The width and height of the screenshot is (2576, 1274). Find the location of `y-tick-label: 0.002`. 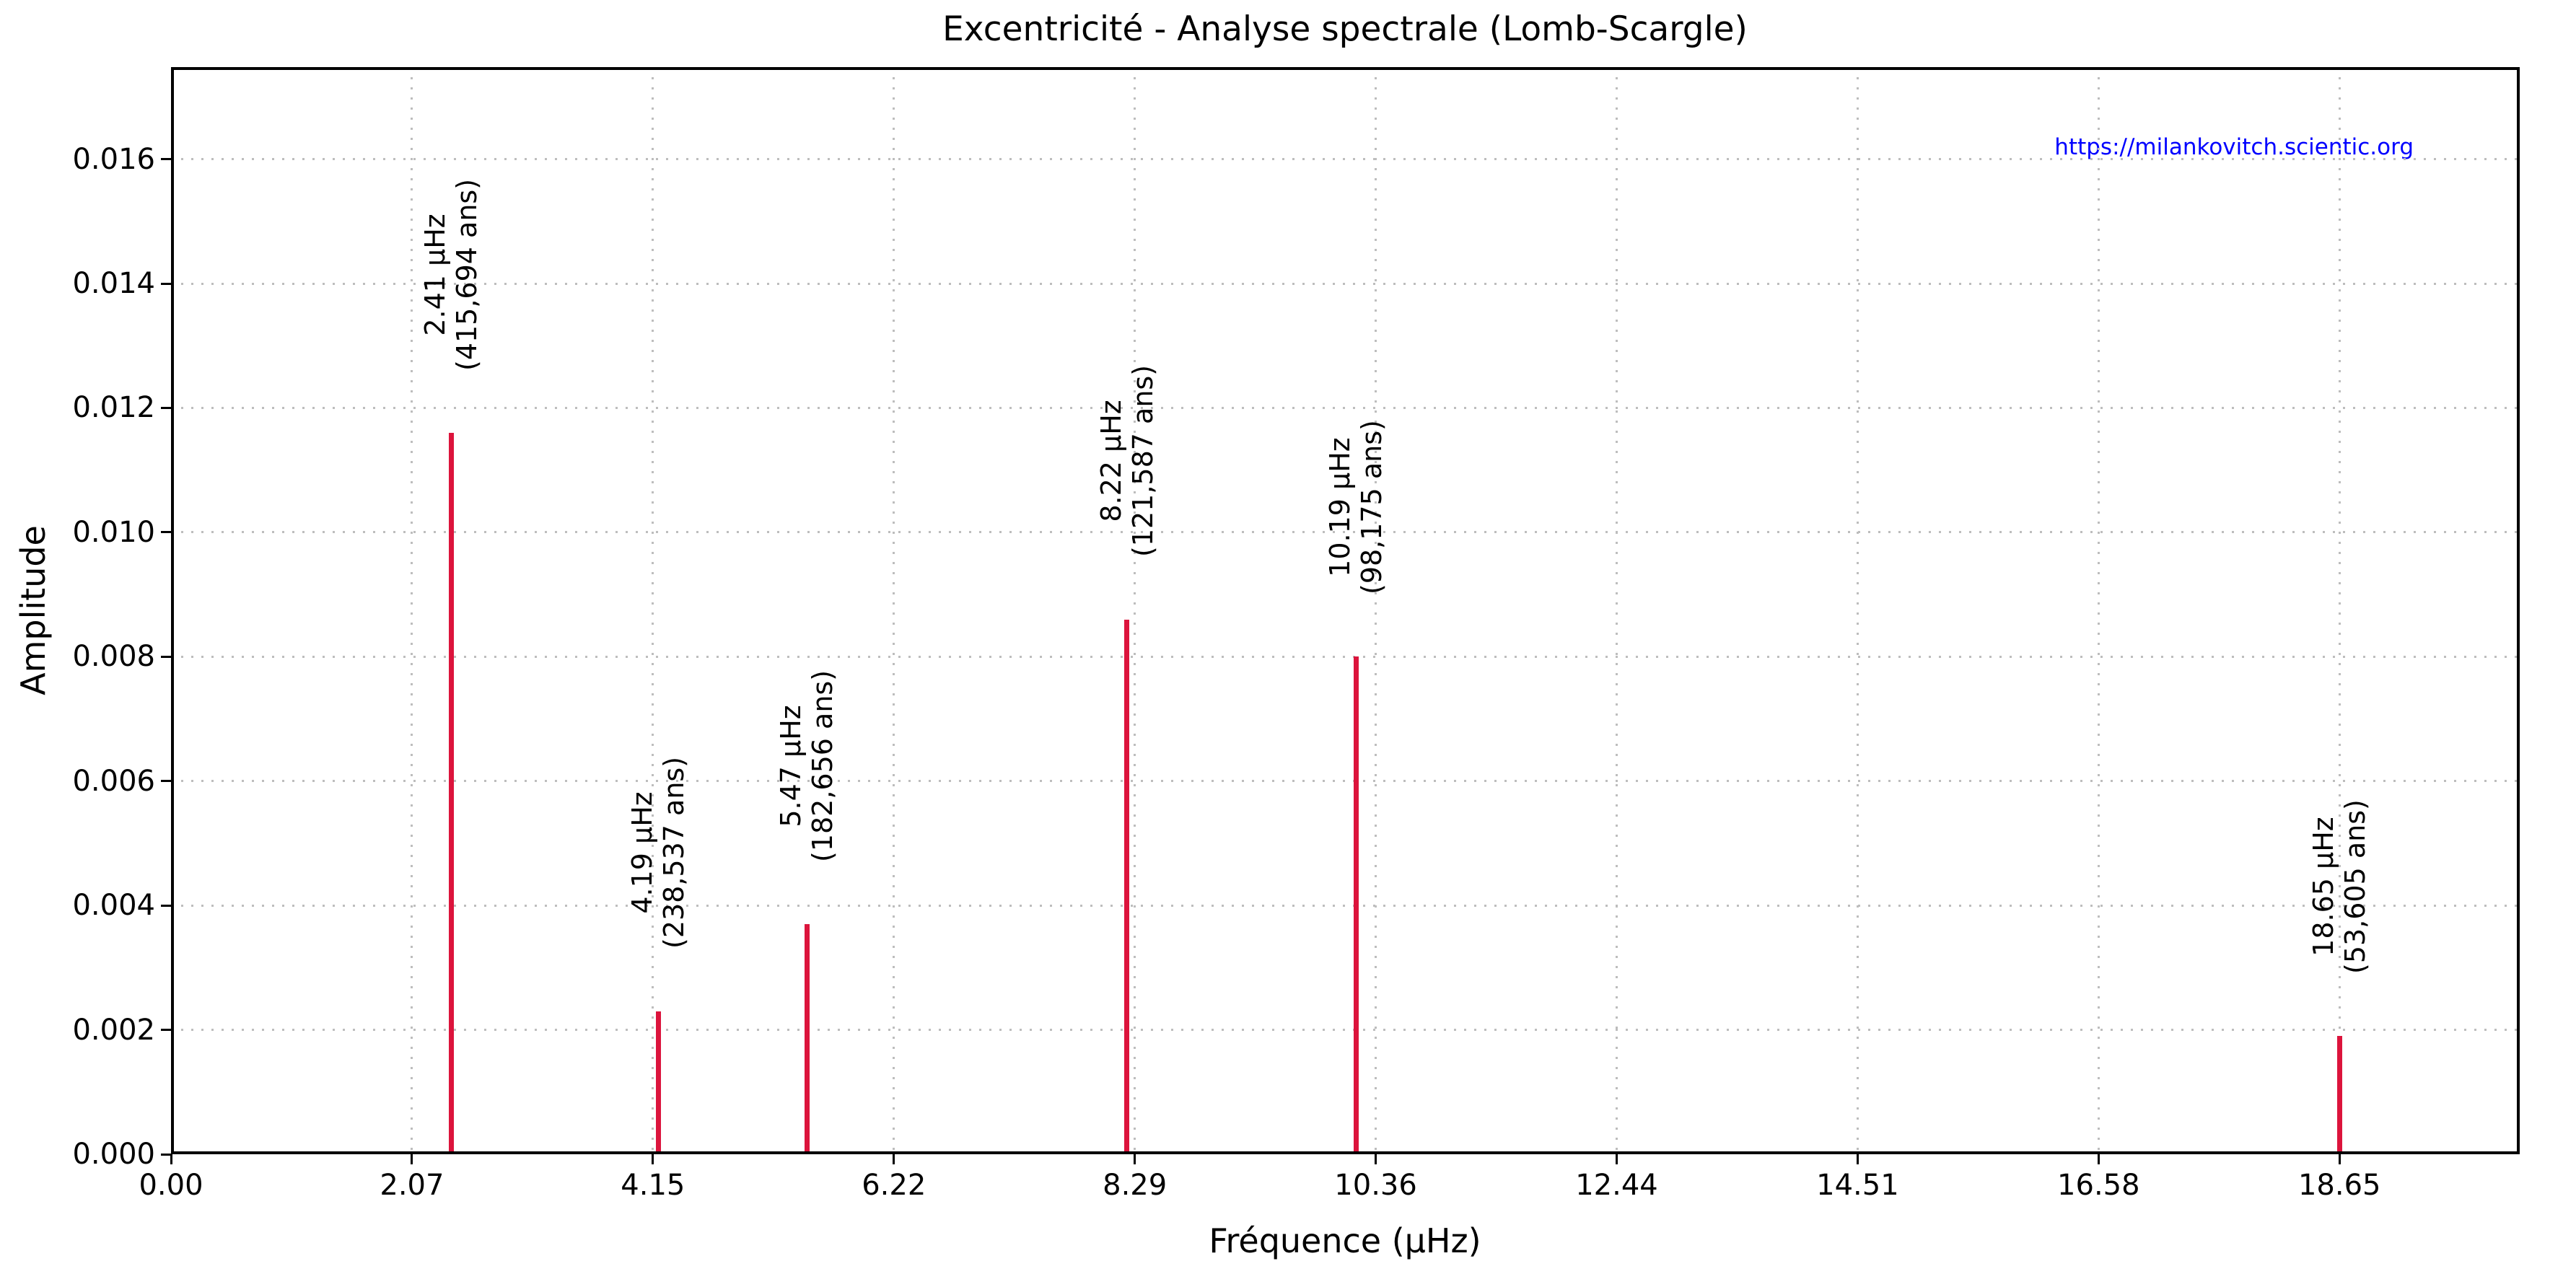

y-tick-label: 0.002 is located at coordinates (113, 1030).